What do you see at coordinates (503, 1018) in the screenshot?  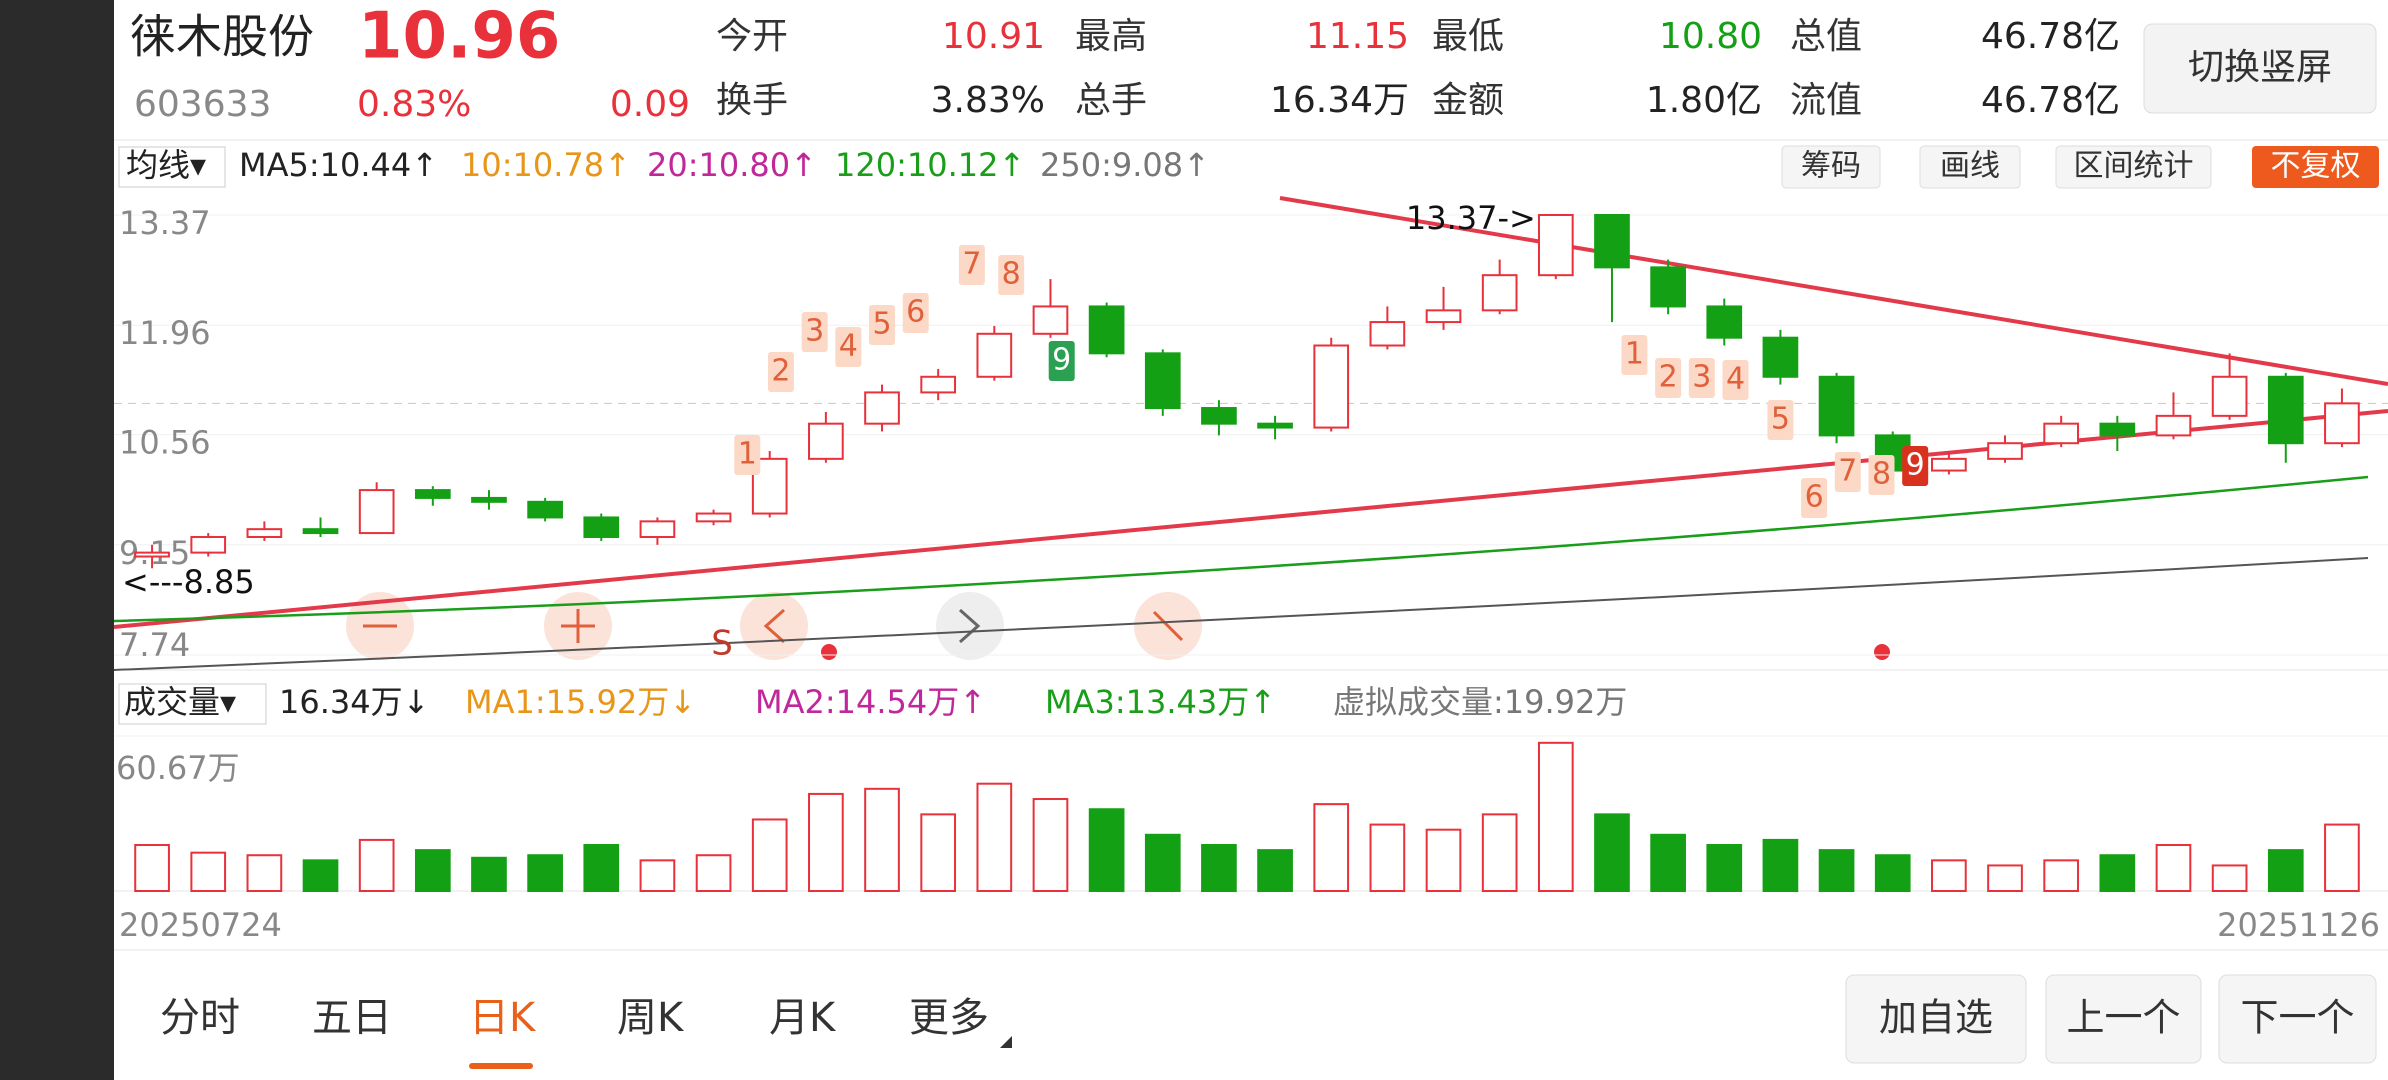 I see `tab: 日K` at bounding box center [503, 1018].